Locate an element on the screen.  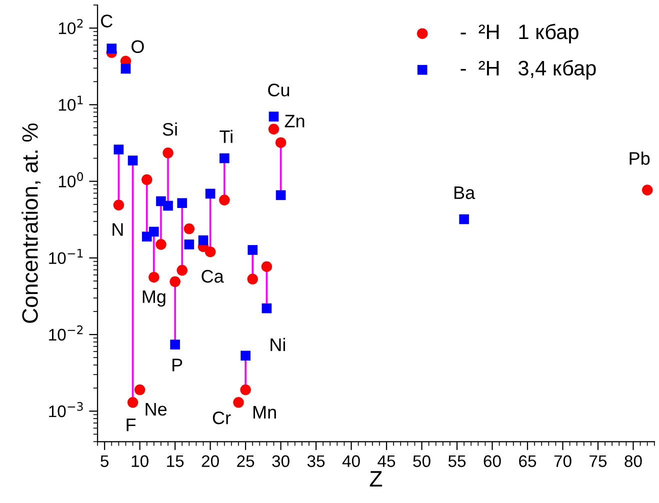
legend-label: - ²H 1 кбар is located at coordinates (519, 34).